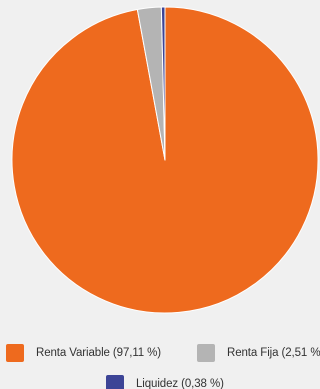 This screenshot has height=389, width=320. I want to click on legend-label: Liquidez (0,38 %), so click(180, 383).